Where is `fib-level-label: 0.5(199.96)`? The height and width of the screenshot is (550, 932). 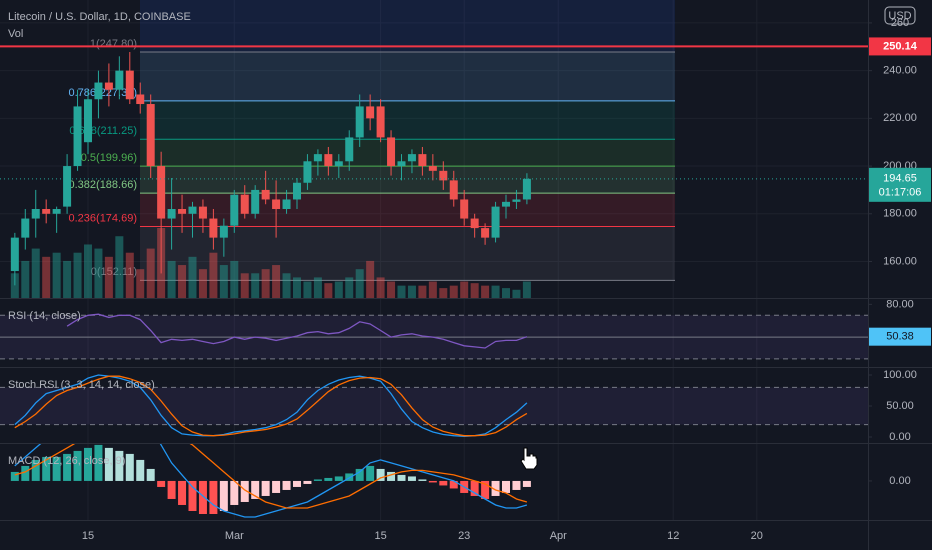 fib-level-label: 0.5(199.96) is located at coordinates (109, 158).